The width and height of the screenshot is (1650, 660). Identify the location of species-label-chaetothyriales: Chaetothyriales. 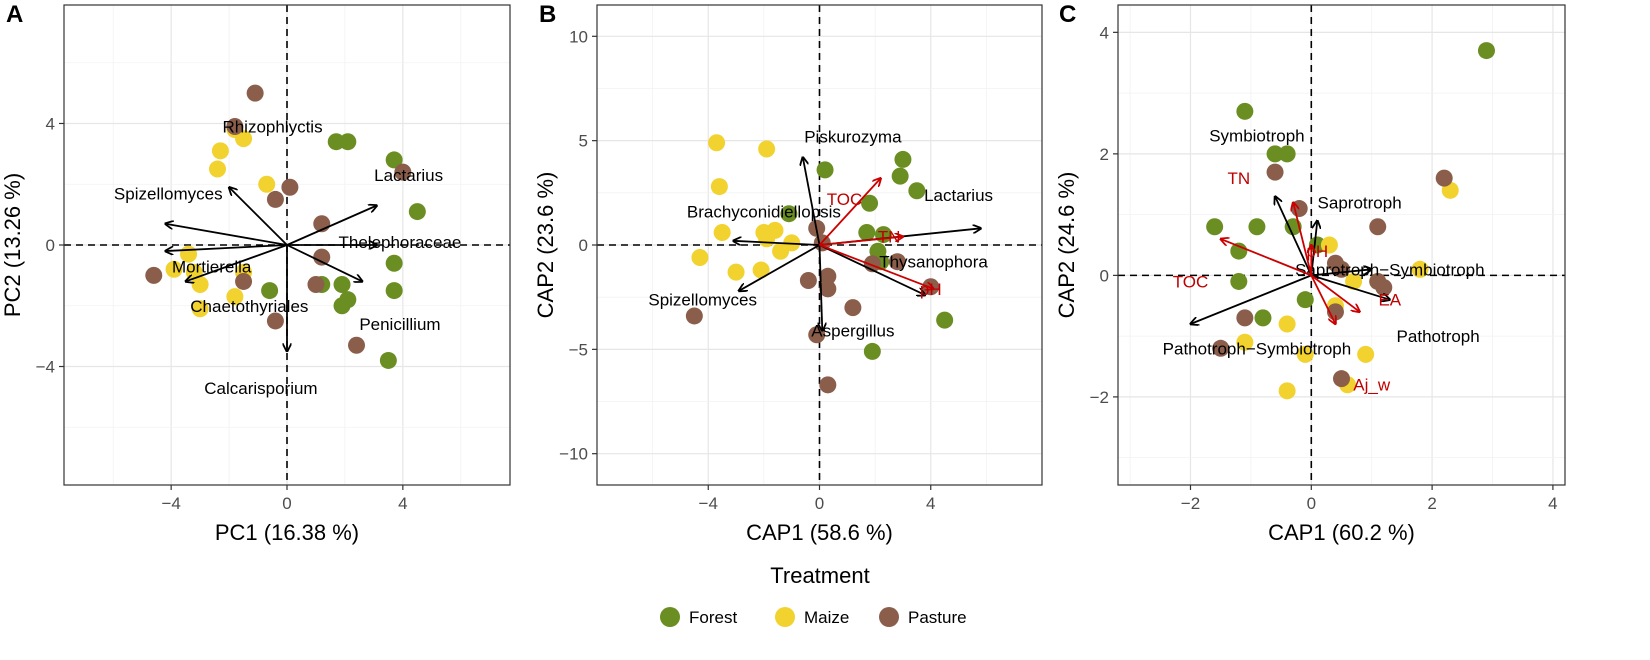
(249, 306).